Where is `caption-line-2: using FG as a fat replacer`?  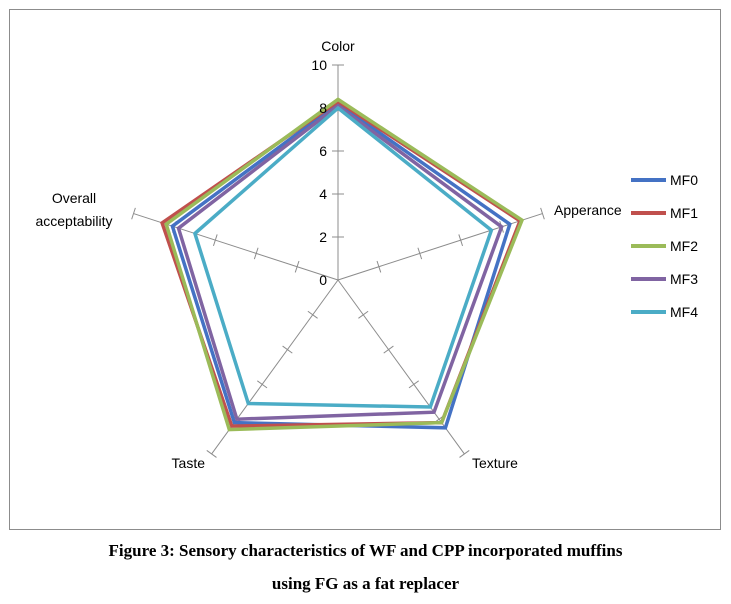 caption-line-2: using FG as a fat replacer is located at coordinates (365, 583).